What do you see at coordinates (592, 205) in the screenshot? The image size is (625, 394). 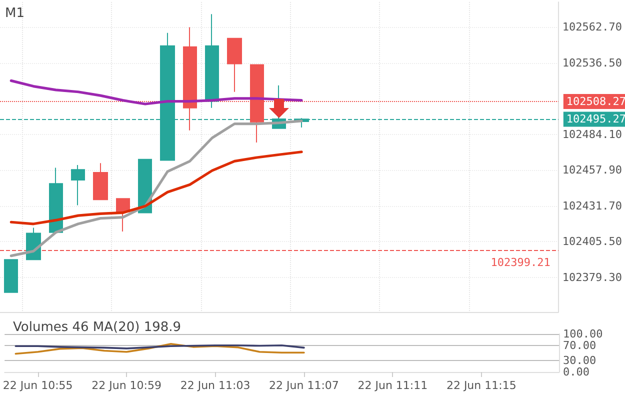 I see `y-tick-label: 102431.70` at bounding box center [592, 205].